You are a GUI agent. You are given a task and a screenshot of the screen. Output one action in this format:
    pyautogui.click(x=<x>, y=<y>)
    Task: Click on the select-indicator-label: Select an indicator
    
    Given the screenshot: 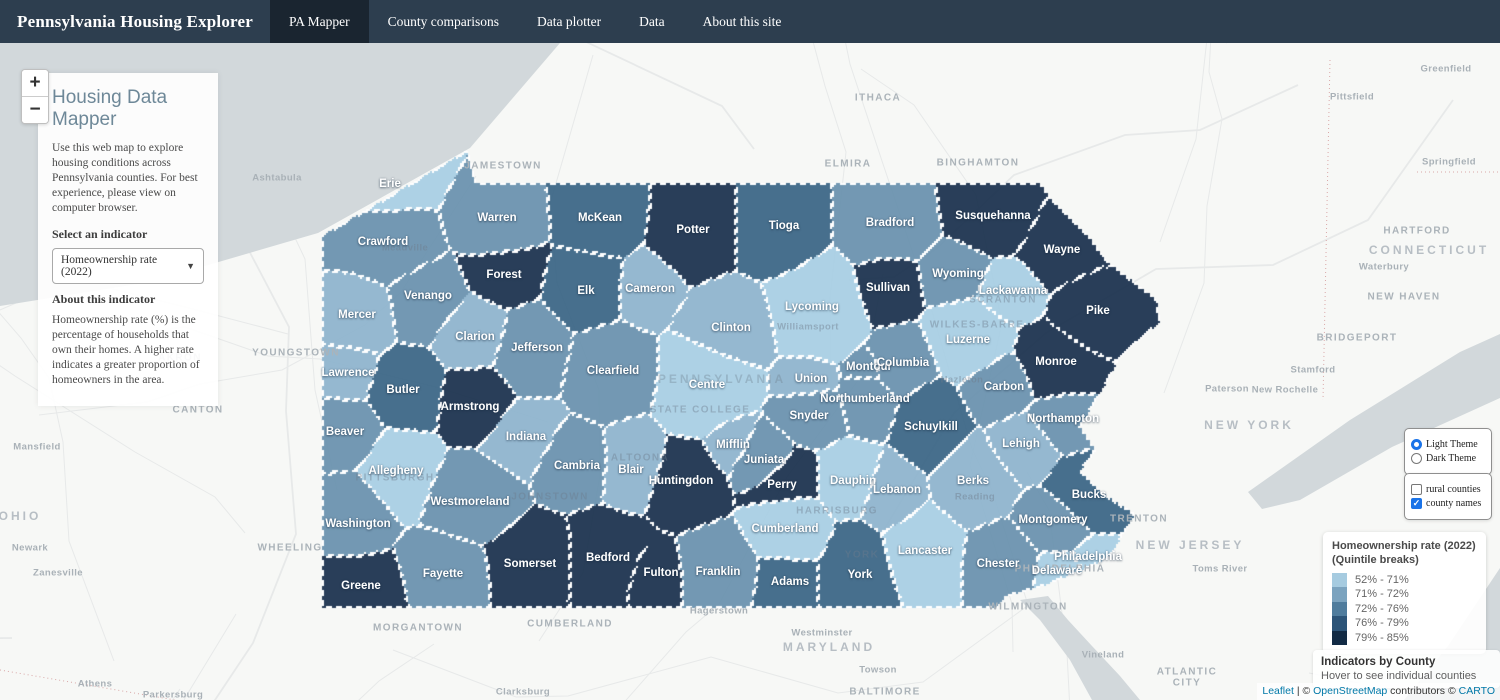 What is the action you would take?
    pyautogui.click(x=100, y=233)
    